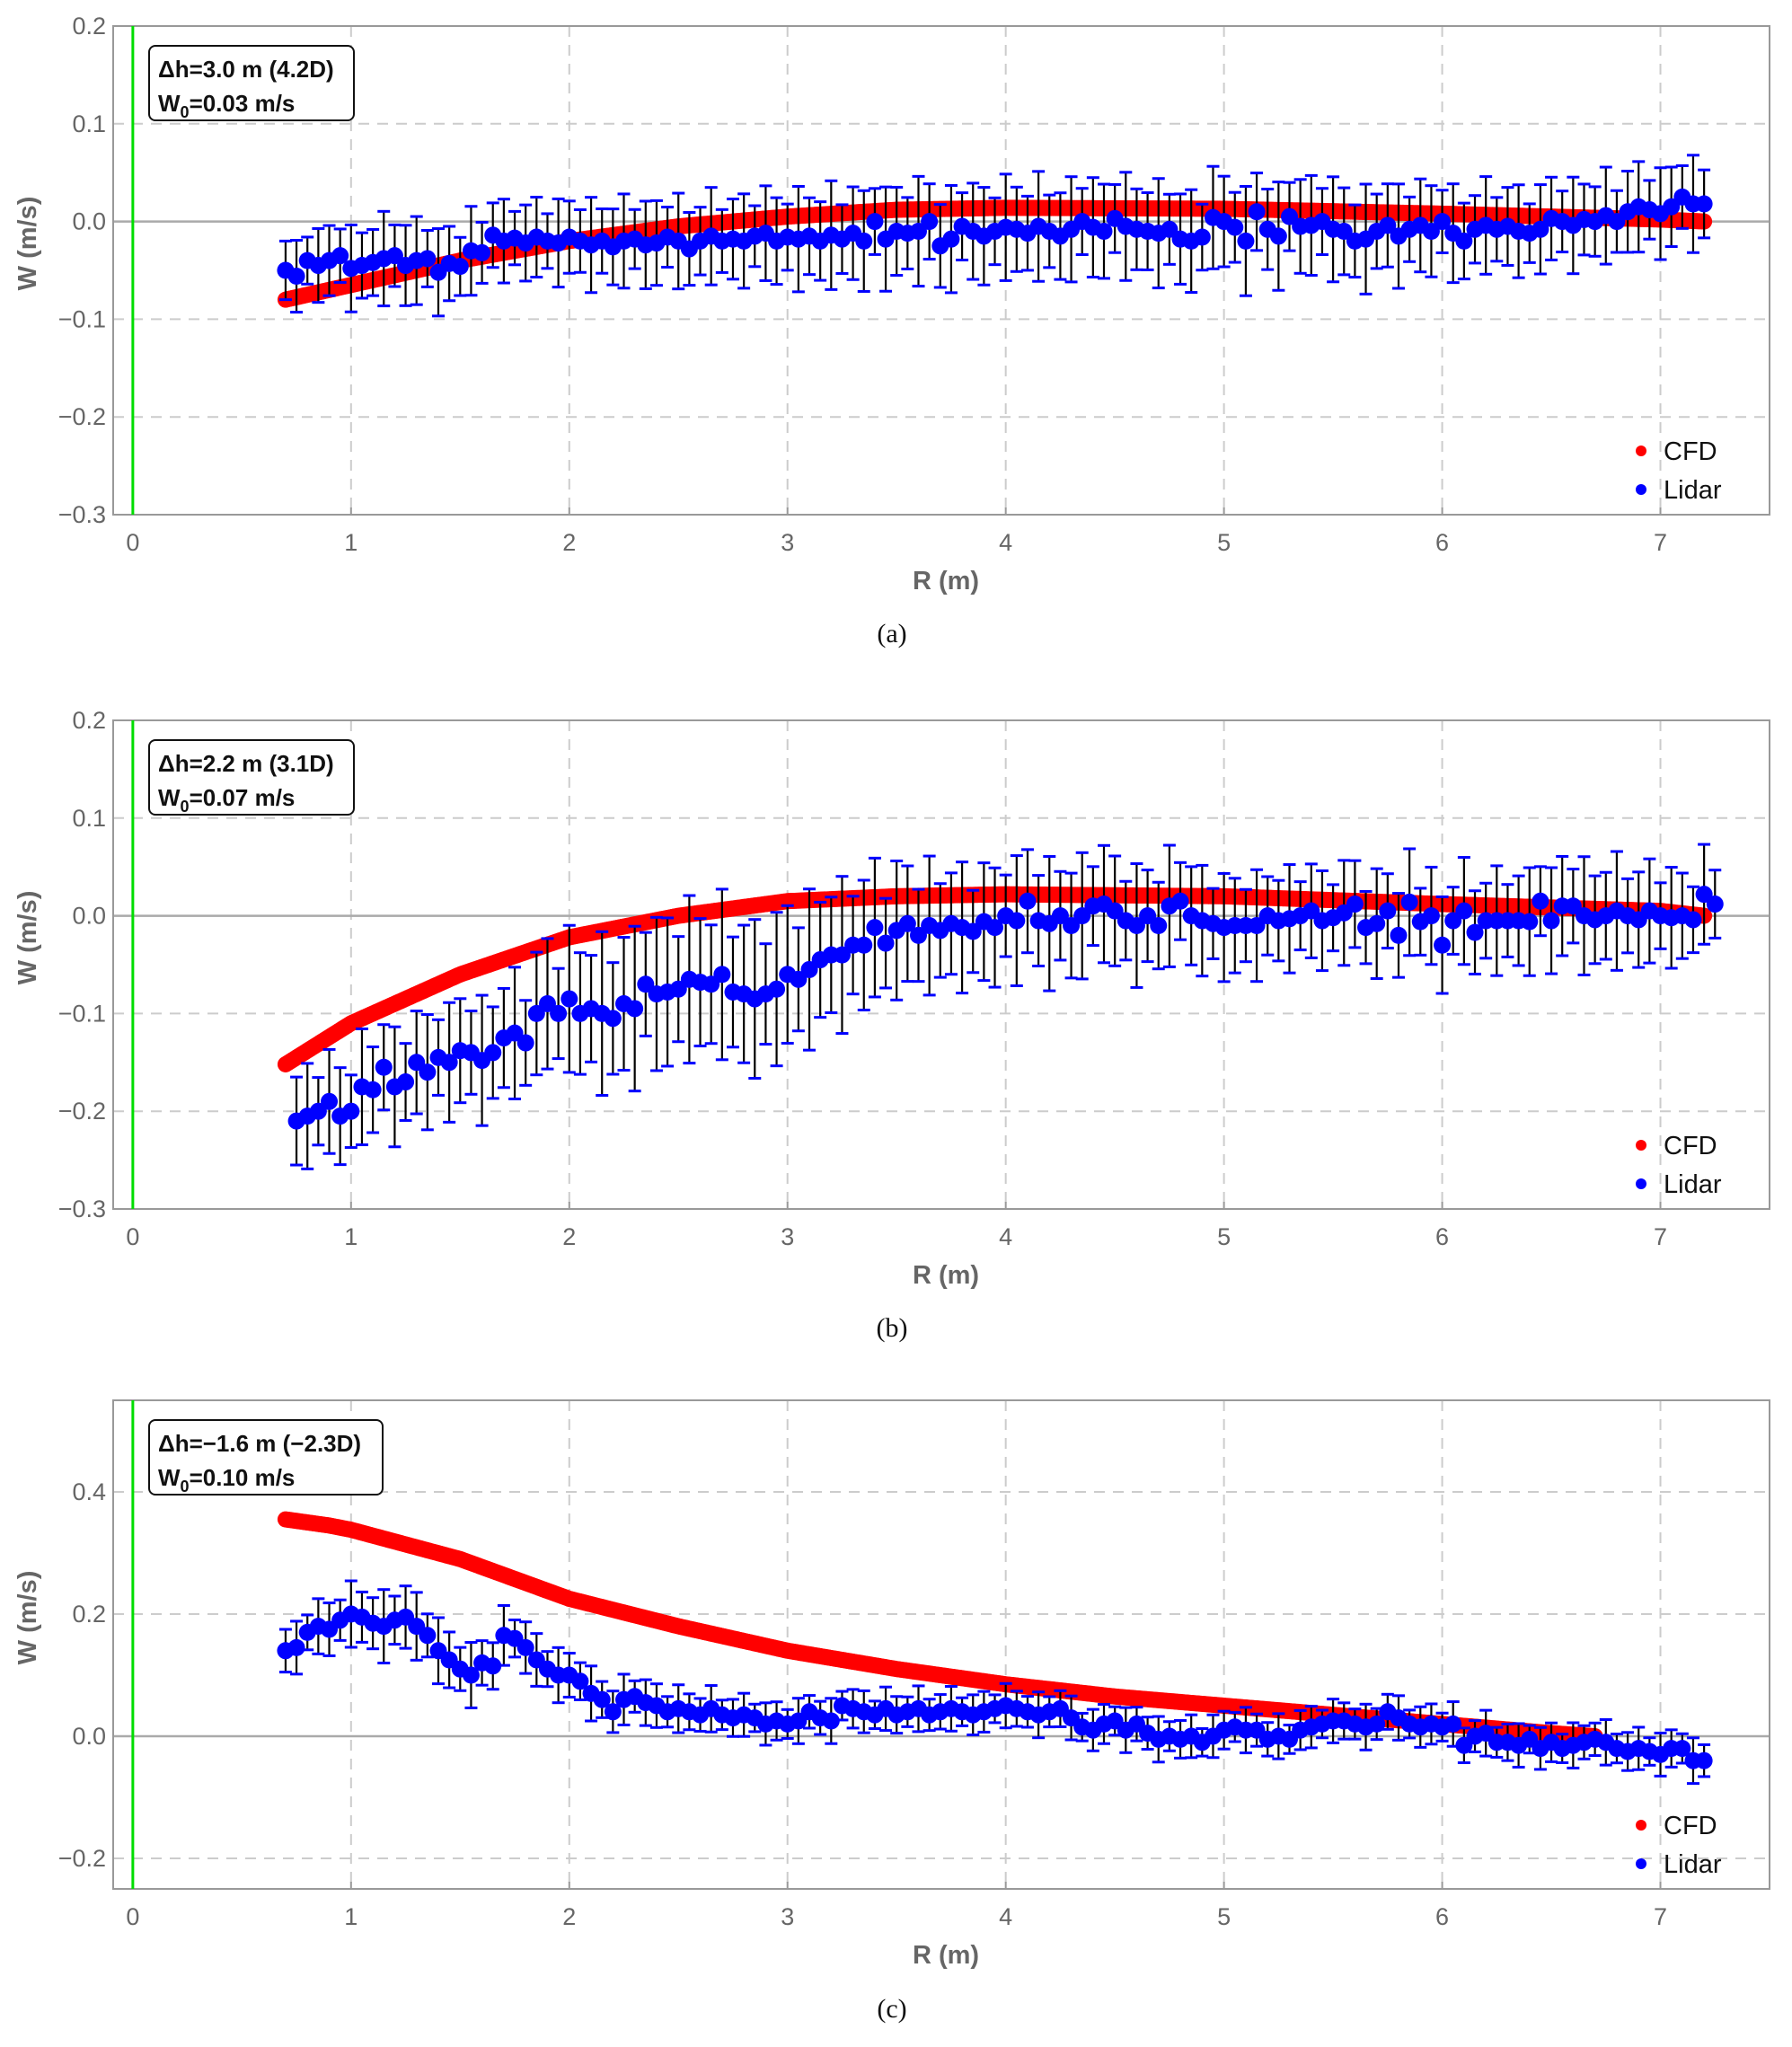 This screenshot has height=2047, width=1792. What do you see at coordinates (787, 1916) in the screenshot?
I see `x-tick-label: 3` at bounding box center [787, 1916].